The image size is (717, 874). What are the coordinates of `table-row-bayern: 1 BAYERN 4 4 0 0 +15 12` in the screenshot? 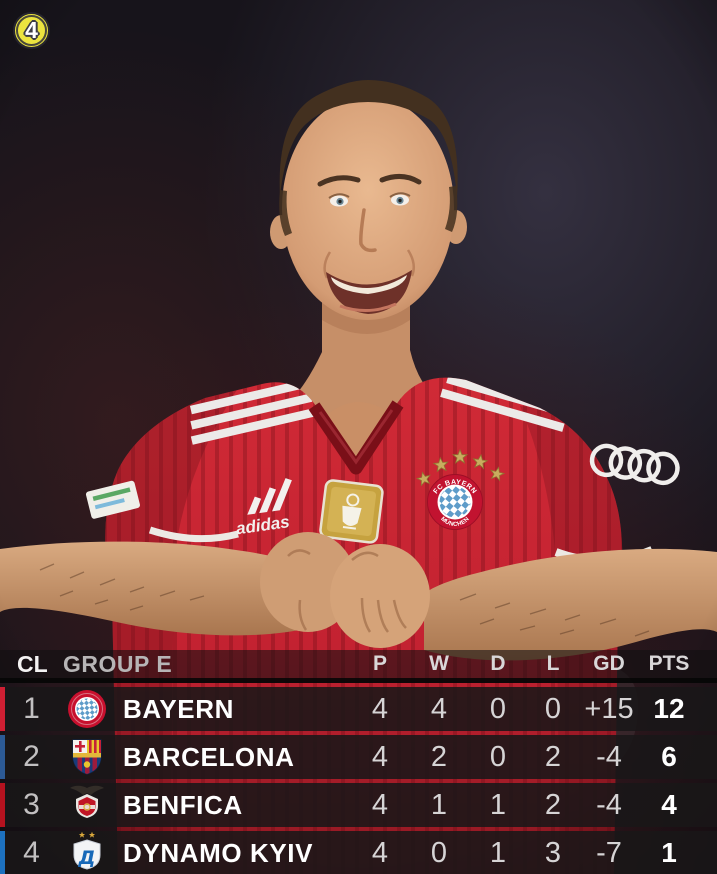 It's located at (358, 709).